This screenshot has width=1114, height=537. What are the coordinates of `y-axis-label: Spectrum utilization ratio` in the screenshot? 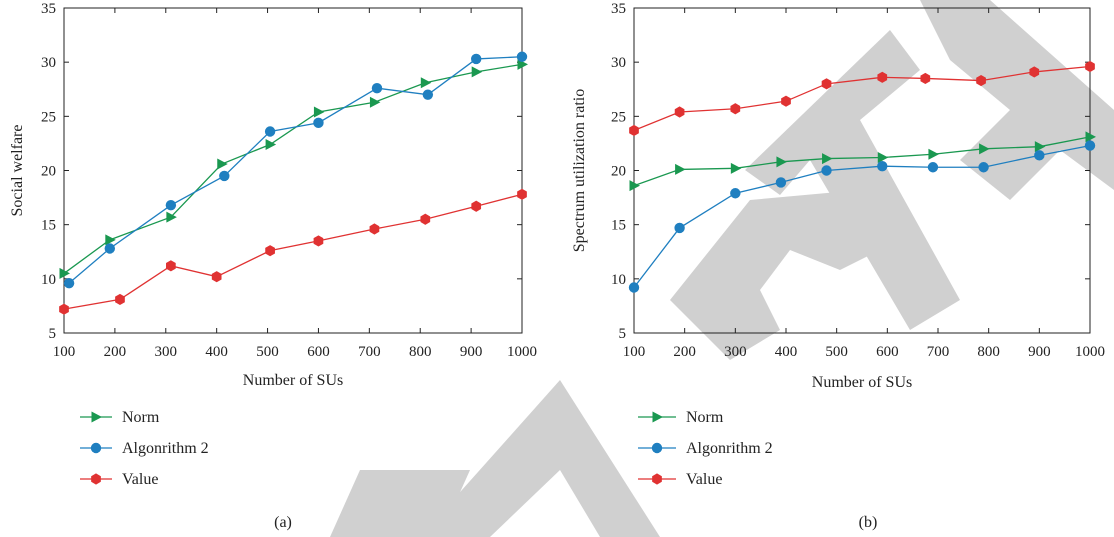 It's located at (579, 171).